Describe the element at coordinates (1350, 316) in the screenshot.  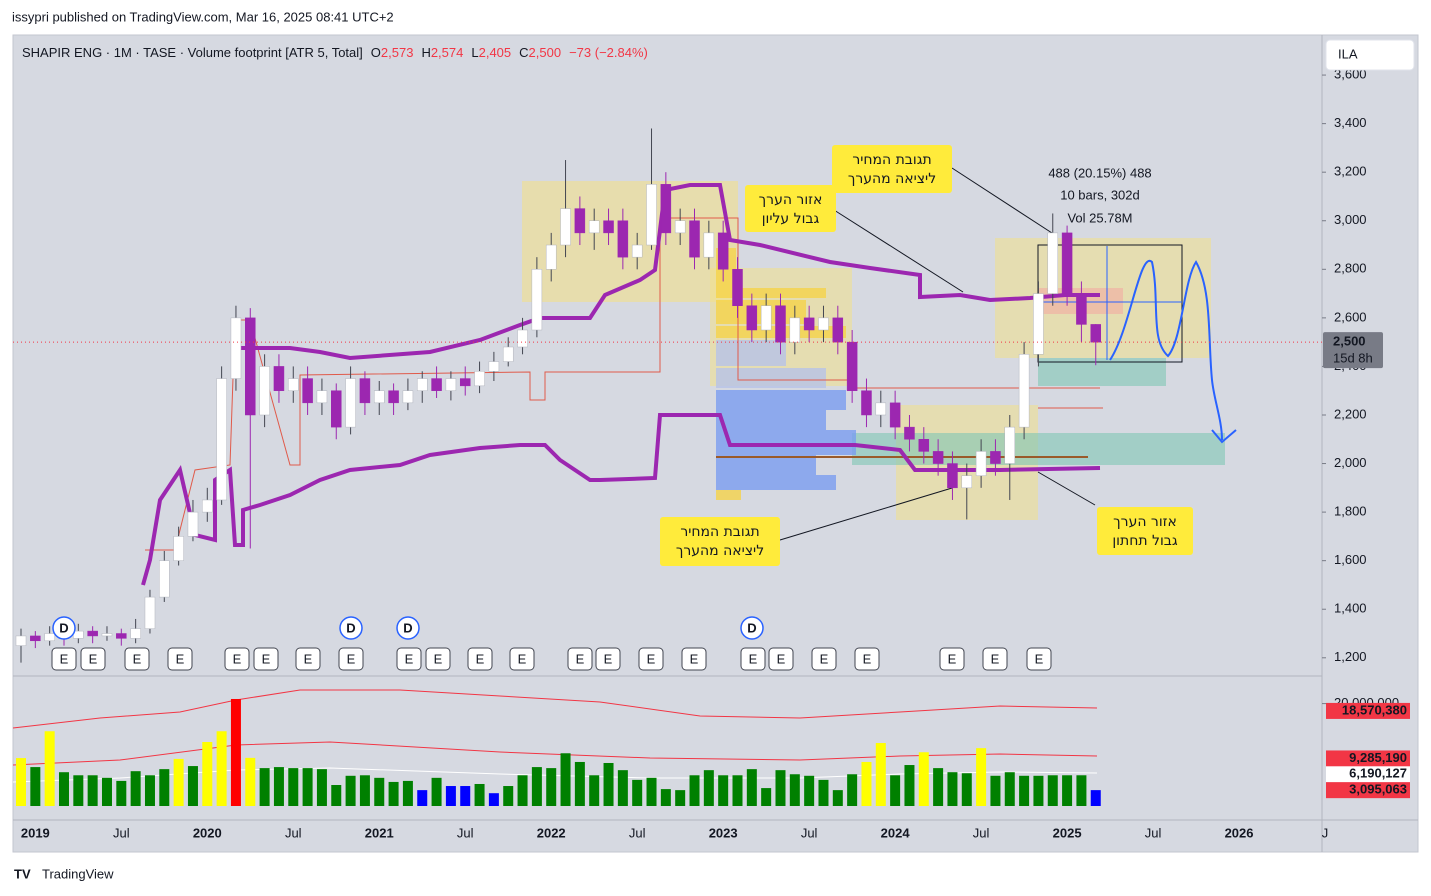
I see `y-tick-label: 2,600` at that location.